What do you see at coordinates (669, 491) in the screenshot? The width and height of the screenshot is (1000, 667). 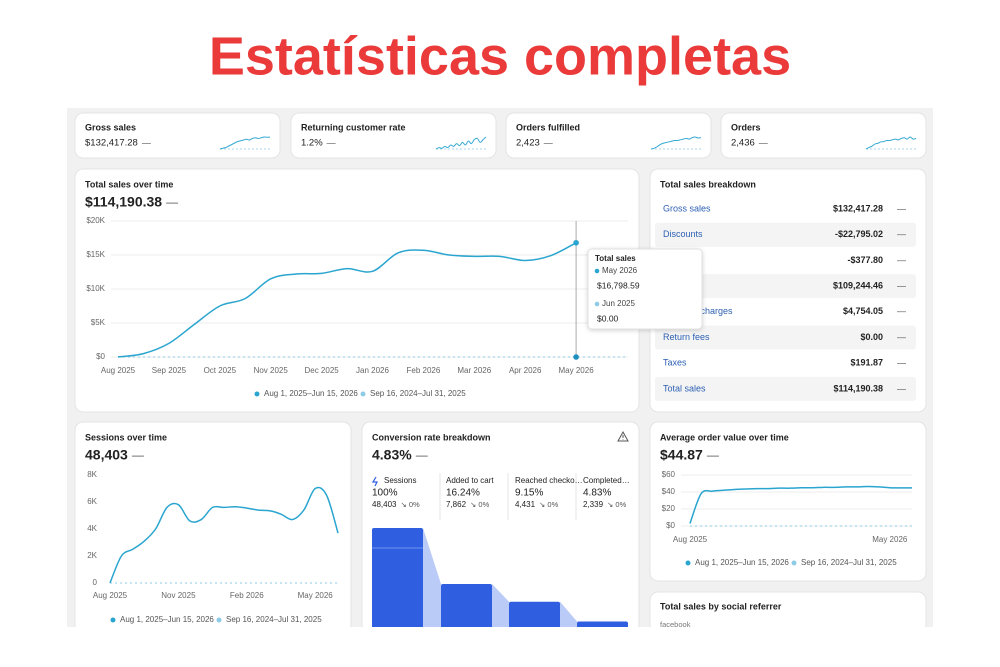 I see `y-tick-label: $40` at bounding box center [669, 491].